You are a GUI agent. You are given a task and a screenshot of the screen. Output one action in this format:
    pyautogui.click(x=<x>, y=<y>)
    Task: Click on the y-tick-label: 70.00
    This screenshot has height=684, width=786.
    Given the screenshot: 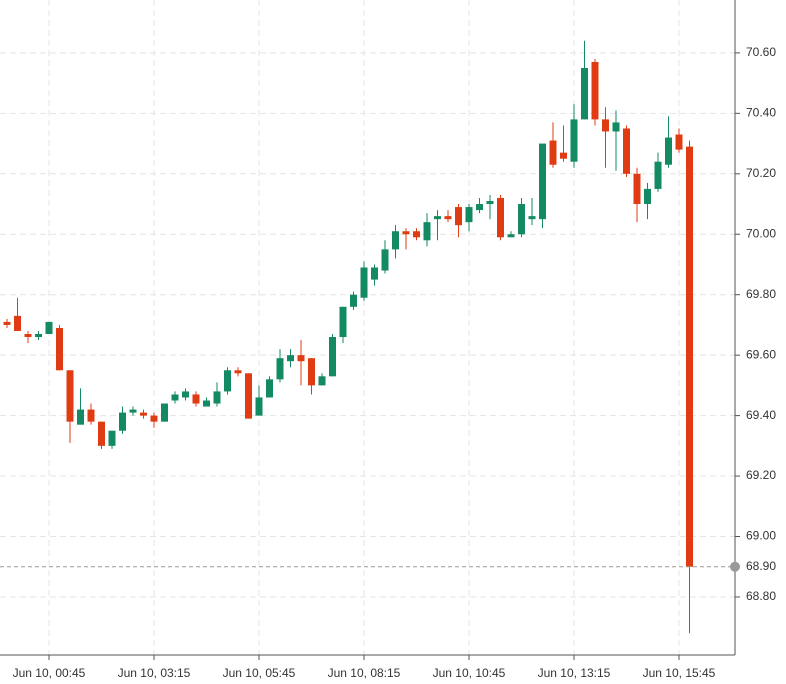 What is the action you would take?
    pyautogui.click(x=761, y=233)
    